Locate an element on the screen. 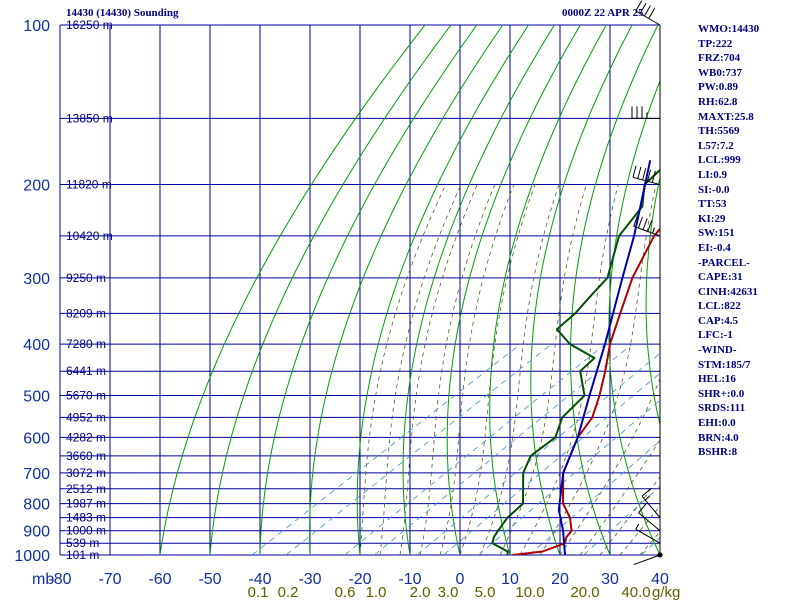  temperature-trace is located at coordinates (586, 391).